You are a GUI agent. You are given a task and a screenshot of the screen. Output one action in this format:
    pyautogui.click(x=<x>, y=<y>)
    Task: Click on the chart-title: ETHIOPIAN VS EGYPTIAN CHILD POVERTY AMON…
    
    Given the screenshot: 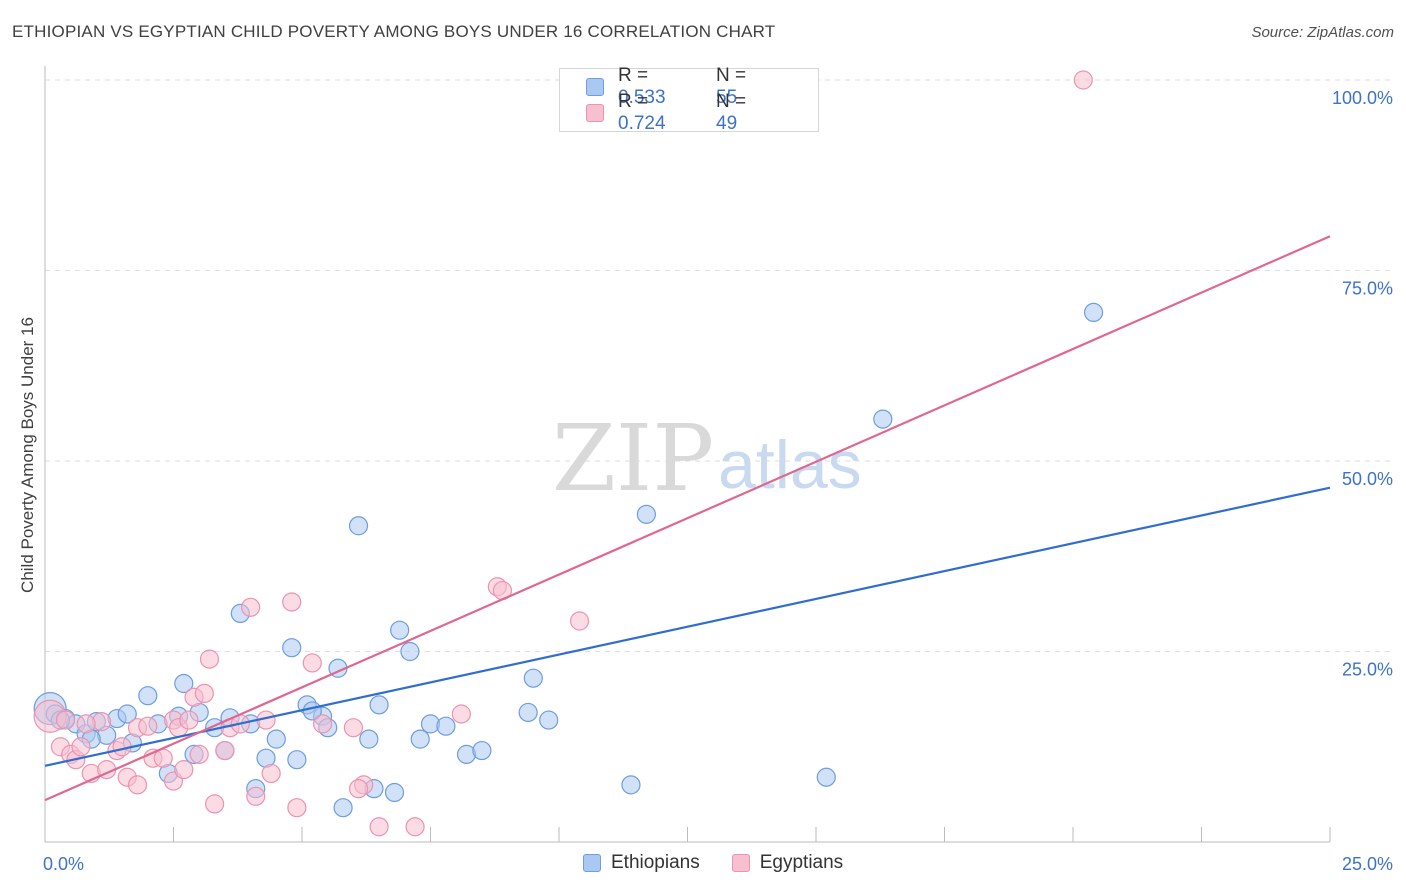 What is the action you would take?
    pyautogui.click(x=394, y=31)
    